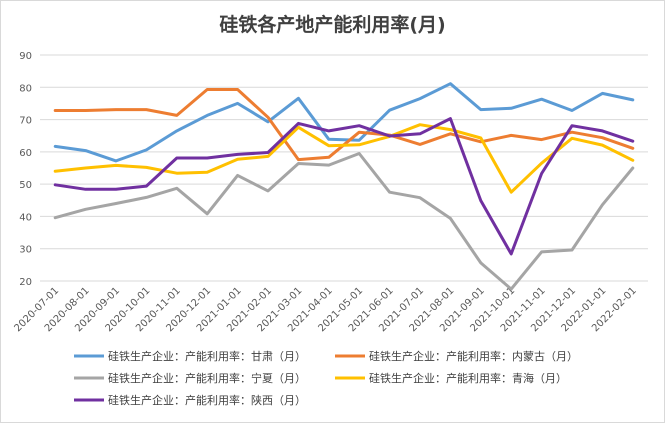  What do you see at coordinates (207, 378) in the screenshot?
I see `legend-label: 硅铁生产企业：产能利用率：宁夏（月）` at bounding box center [207, 378].